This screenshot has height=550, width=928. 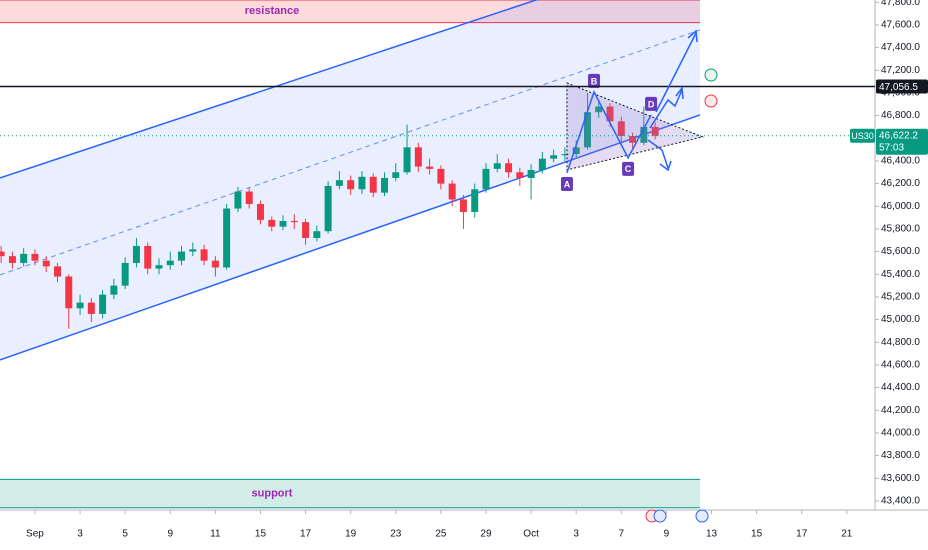 What do you see at coordinates (651, 104) in the screenshot?
I see `pattern-point-label: D` at bounding box center [651, 104].